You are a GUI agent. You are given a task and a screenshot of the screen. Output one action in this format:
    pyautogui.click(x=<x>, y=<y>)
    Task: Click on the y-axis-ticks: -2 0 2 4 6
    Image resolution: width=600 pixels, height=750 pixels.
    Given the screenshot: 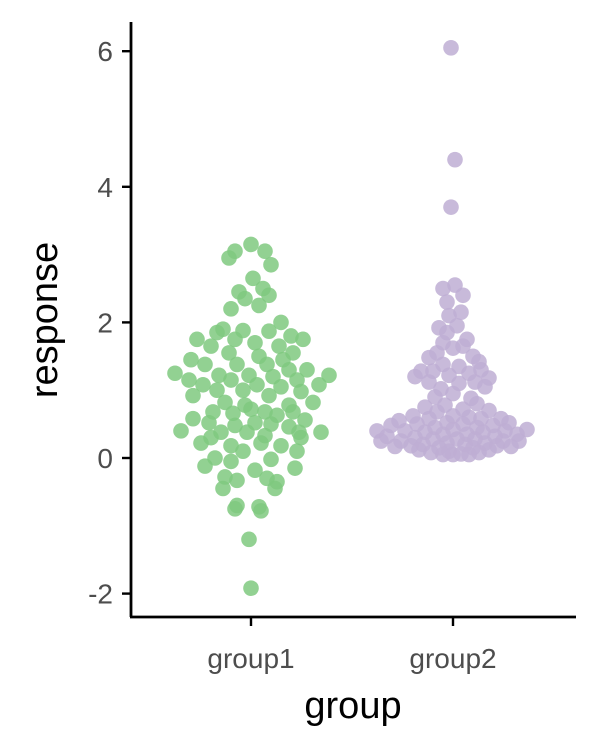 What is the action you would take?
    pyautogui.click(x=109, y=323)
    